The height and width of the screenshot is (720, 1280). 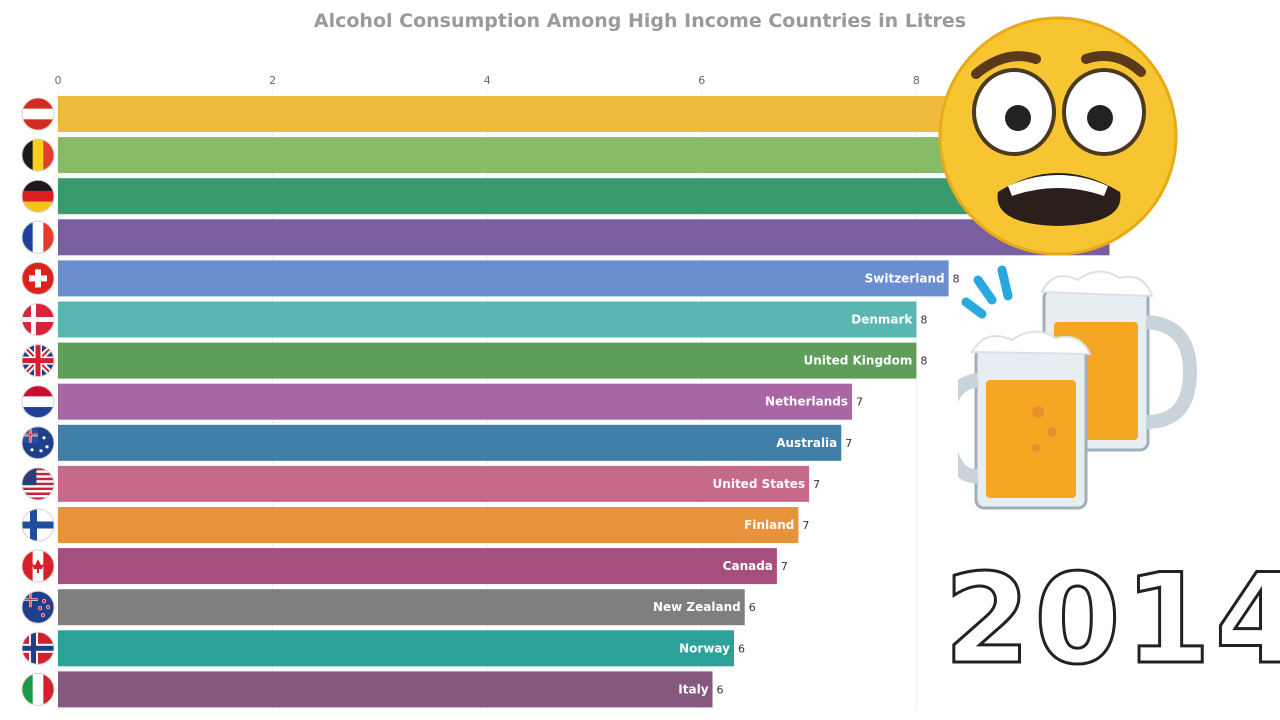 What do you see at coordinates (905, 278) in the screenshot?
I see `bar-category-label: Switzerland` at bounding box center [905, 278].